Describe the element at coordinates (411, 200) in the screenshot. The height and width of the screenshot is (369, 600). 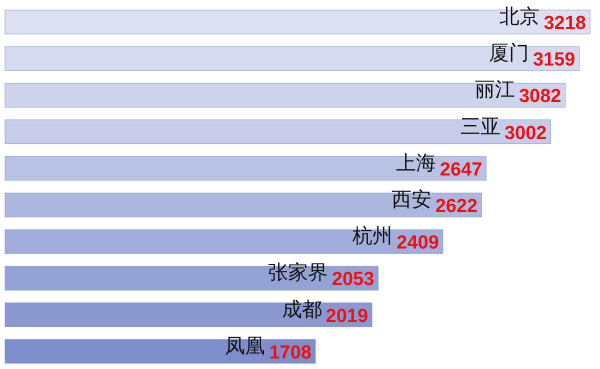
I see `y-tick-label: 西安` at that location.